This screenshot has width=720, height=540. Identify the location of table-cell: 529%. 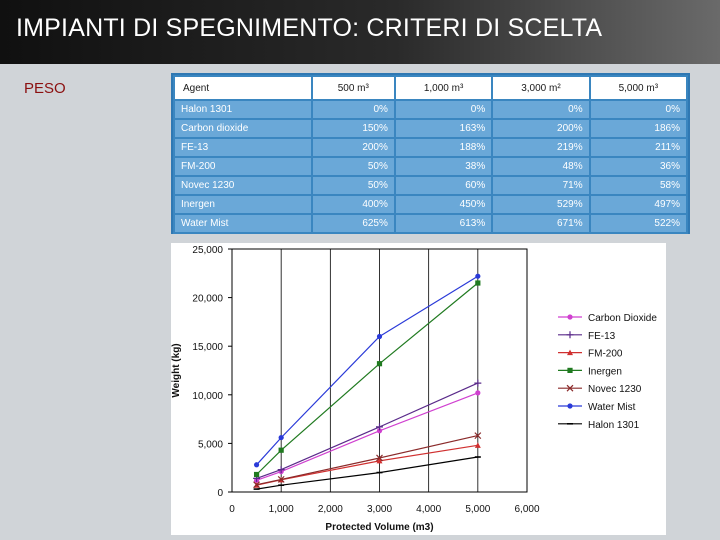
(541, 204).